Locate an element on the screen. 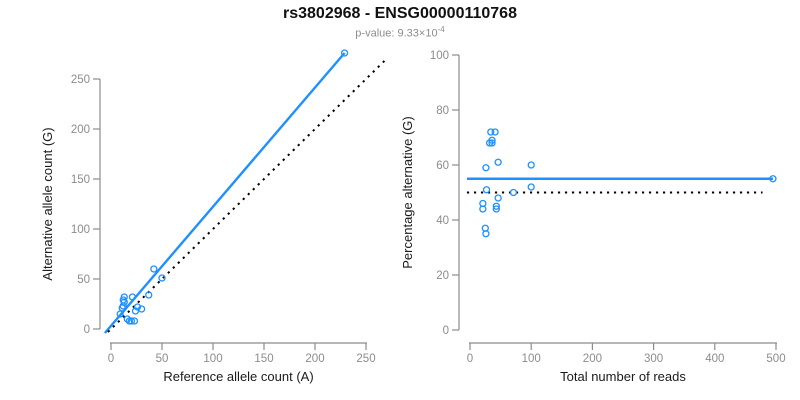 Image resolution: width=800 pixels, height=400 pixels. right-x-tick-label: 200 is located at coordinates (592, 359).